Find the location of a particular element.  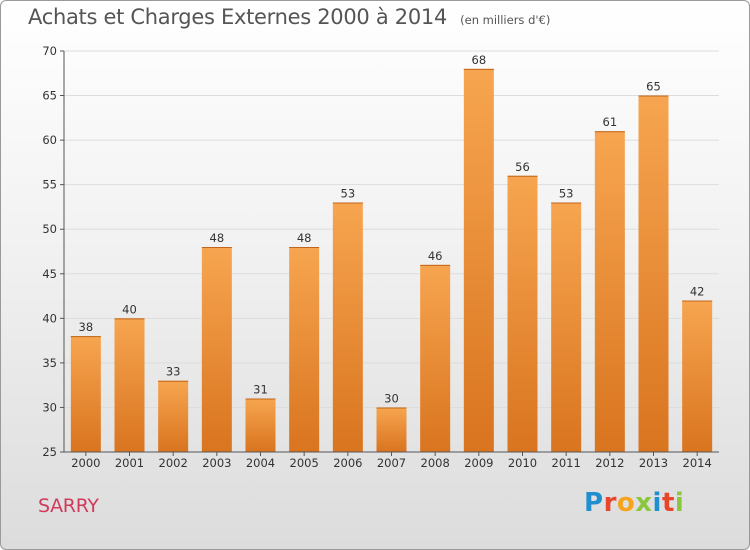

y-tick-label: 70 is located at coordinates (49, 51).